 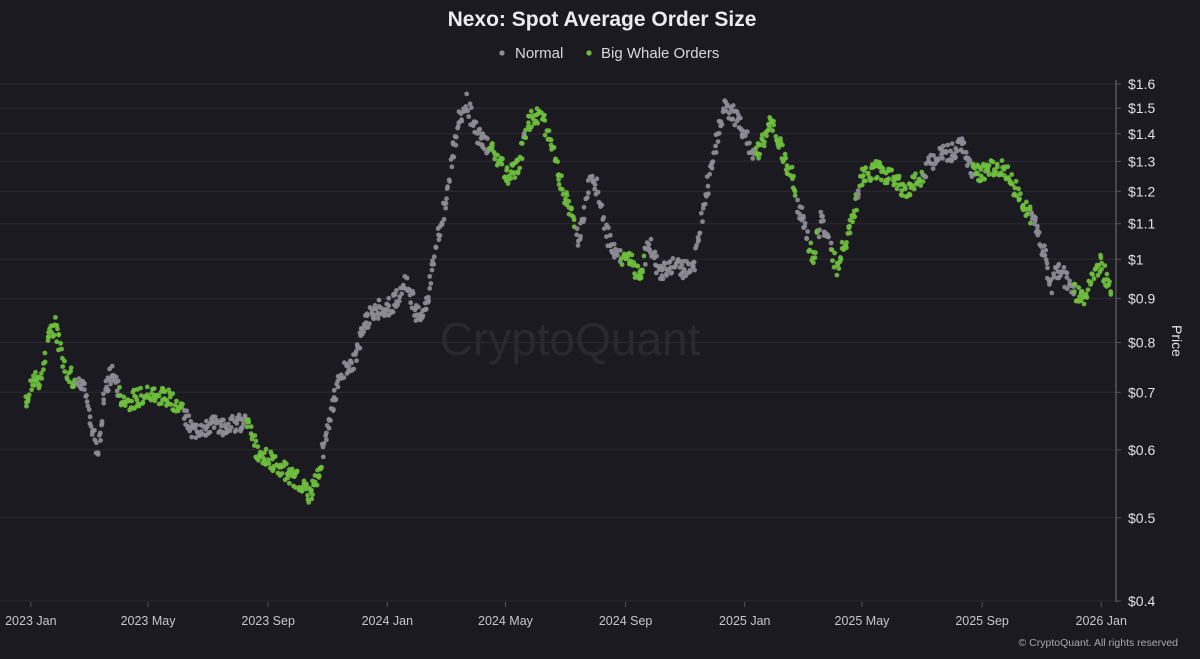 What do you see at coordinates (1177, 341) in the screenshot?
I see `y-axis-label: Price` at bounding box center [1177, 341].